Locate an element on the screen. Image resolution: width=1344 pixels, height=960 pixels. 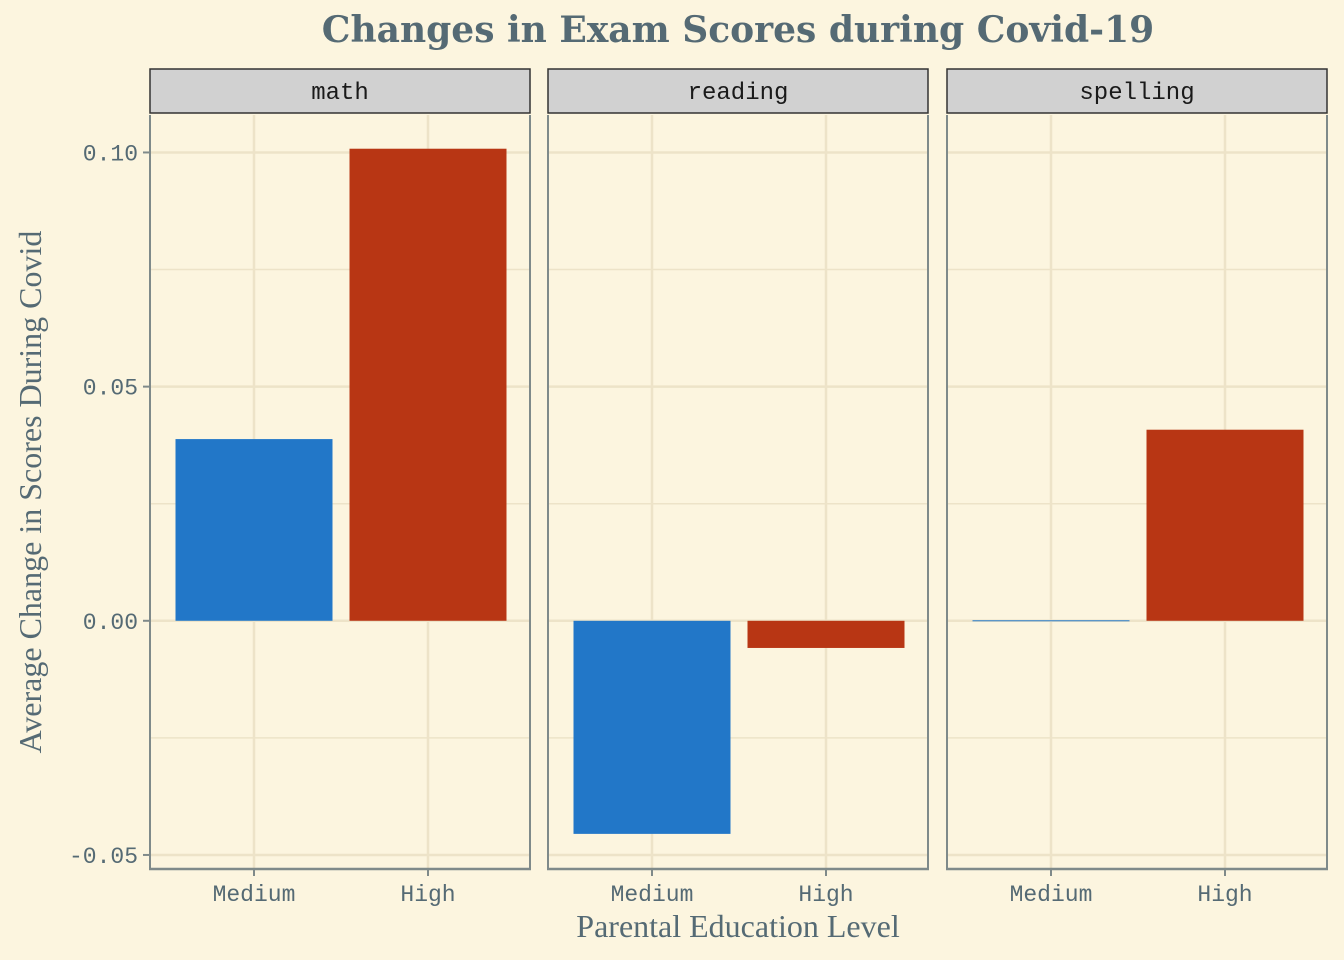
y-axis-title: Average Change in Scores During Covid is located at coordinates (30, 492).